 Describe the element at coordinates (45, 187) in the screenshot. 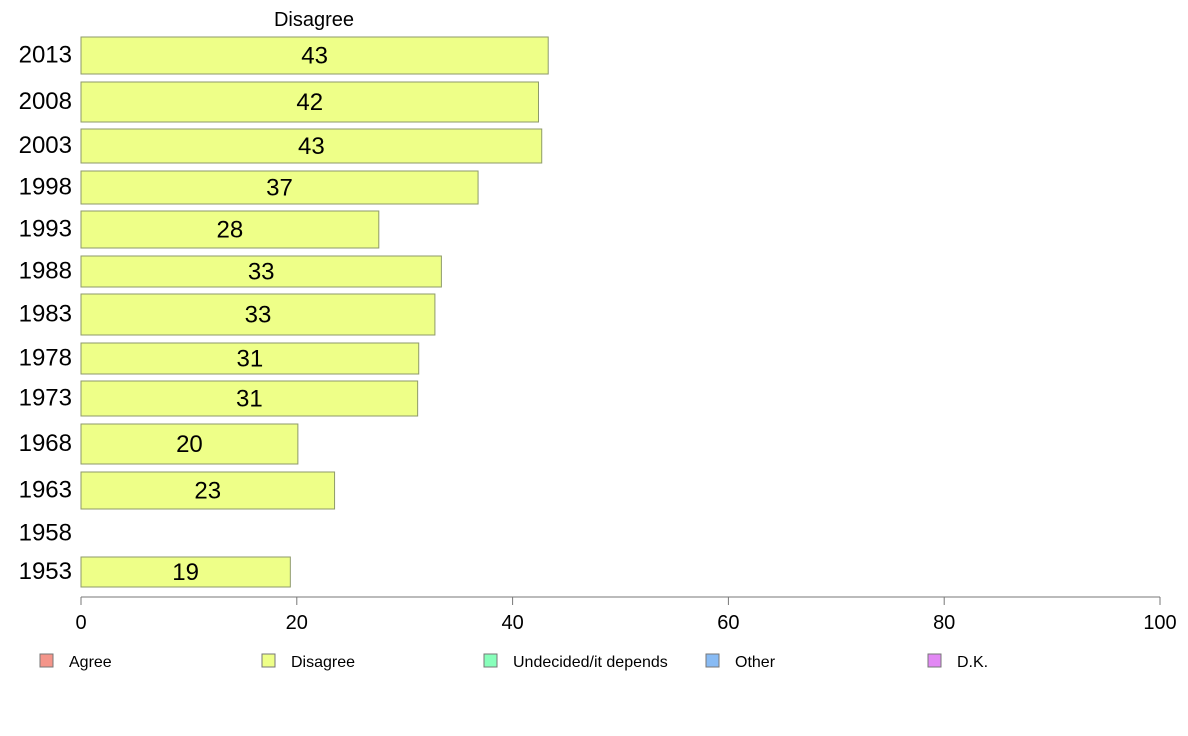

I see `year-label: 1998` at that location.